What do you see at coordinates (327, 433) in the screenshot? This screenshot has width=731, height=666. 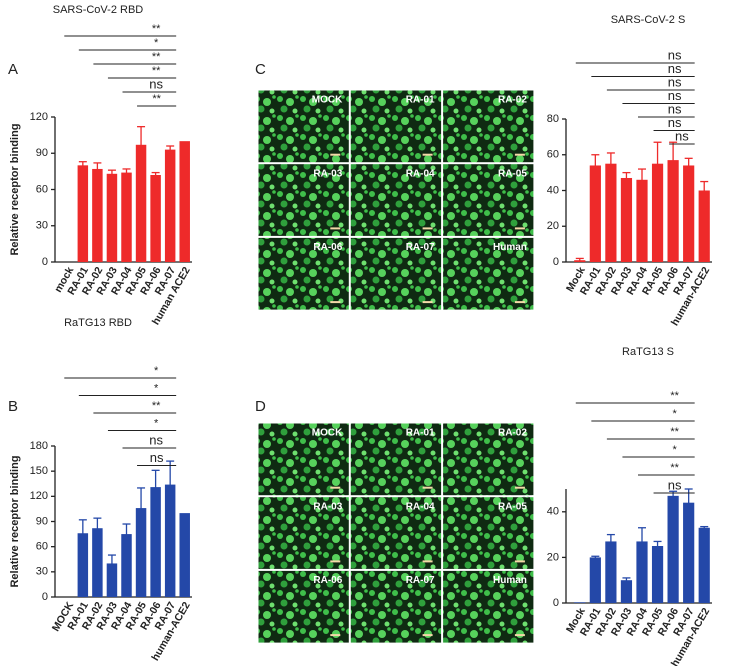 I see `tile-label: MOCK` at bounding box center [327, 433].